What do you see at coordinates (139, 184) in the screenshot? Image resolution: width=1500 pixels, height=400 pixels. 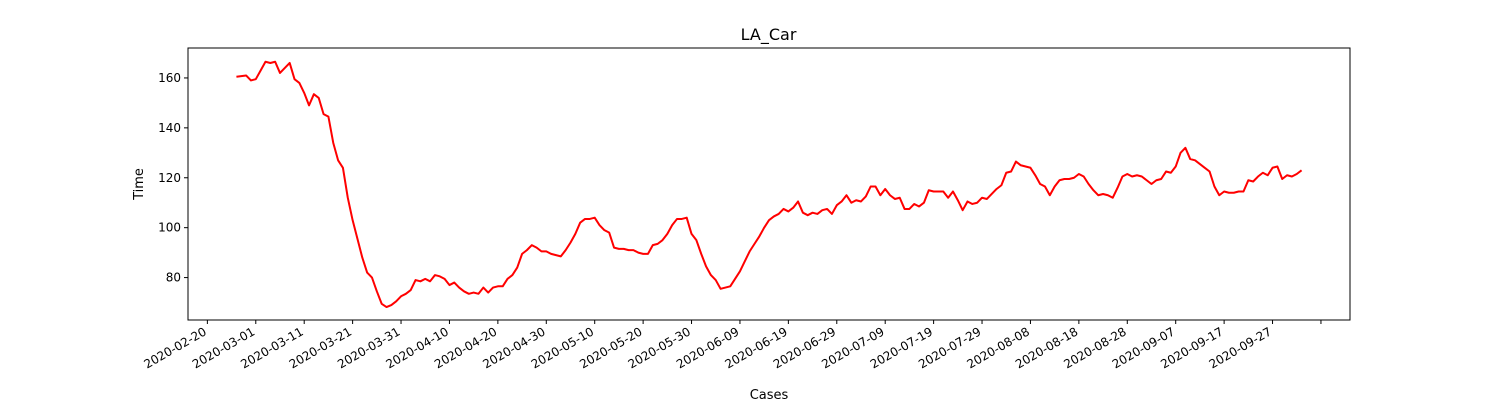 I see `y-axis-label: Time` at bounding box center [139, 184].